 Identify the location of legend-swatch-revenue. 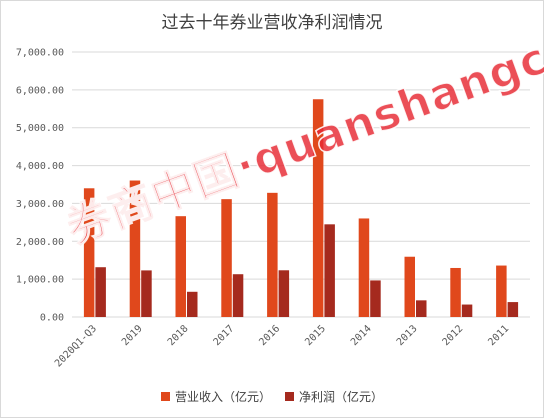
(165, 396).